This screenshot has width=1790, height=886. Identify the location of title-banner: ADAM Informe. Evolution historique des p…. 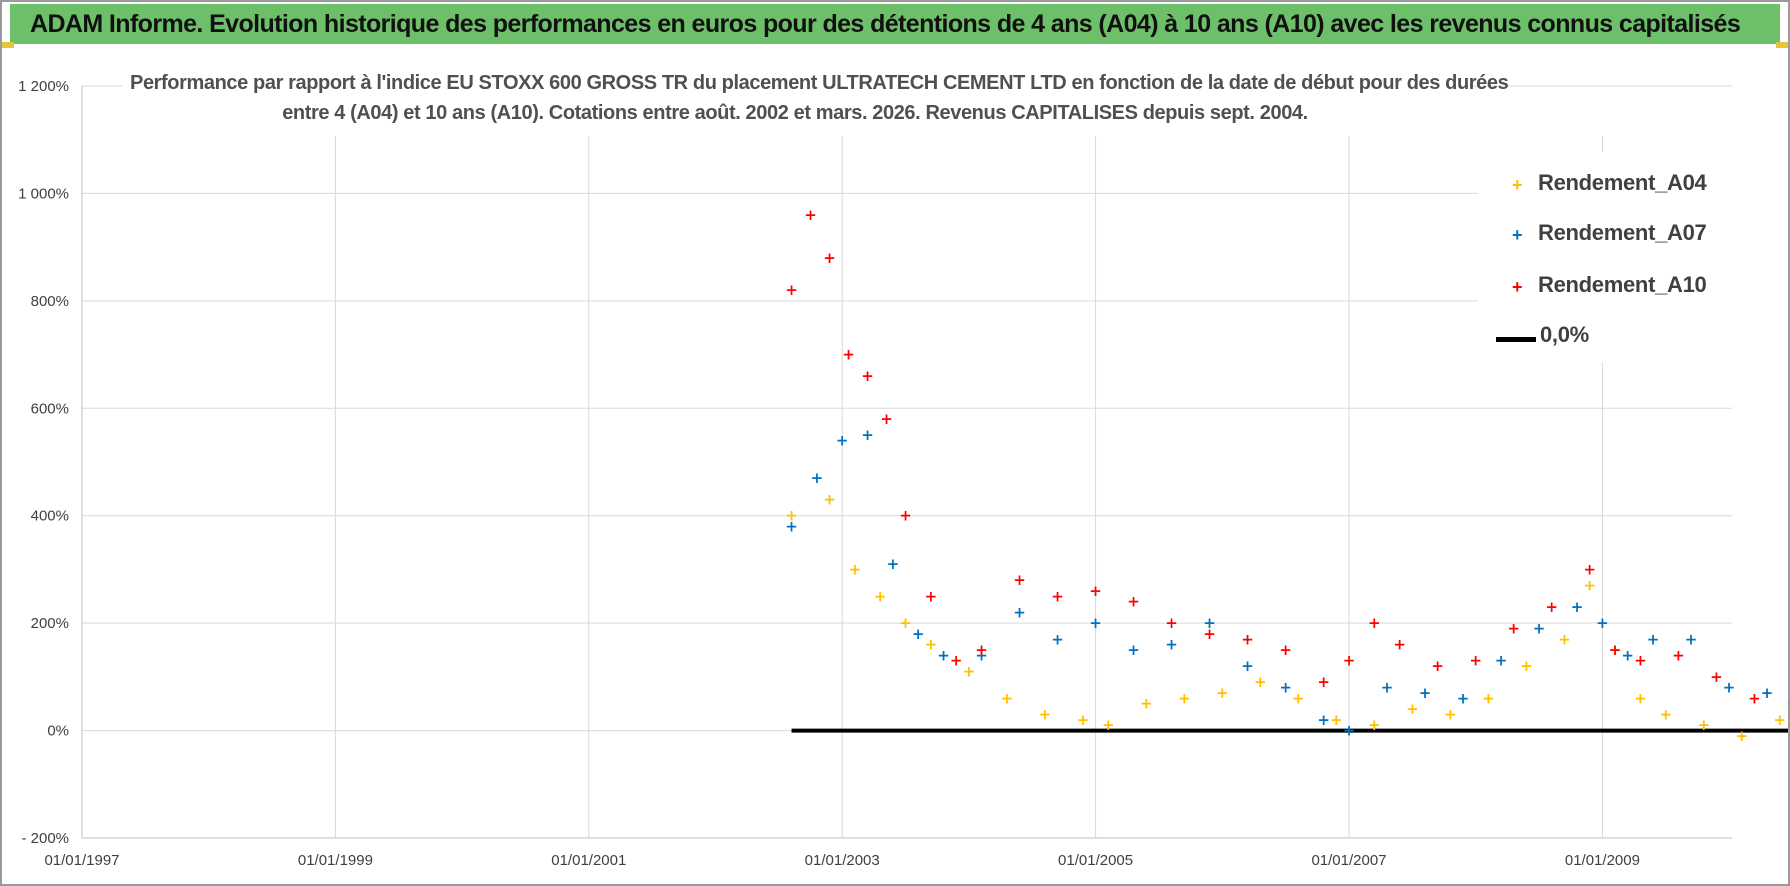
(895, 24).